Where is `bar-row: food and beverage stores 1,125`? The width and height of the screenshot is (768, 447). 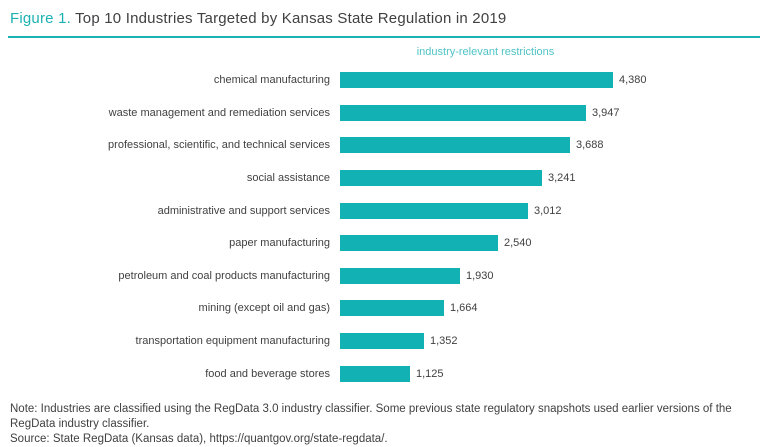 bar-row: food and beverage stores 1,125 is located at coordinates (384, 373).